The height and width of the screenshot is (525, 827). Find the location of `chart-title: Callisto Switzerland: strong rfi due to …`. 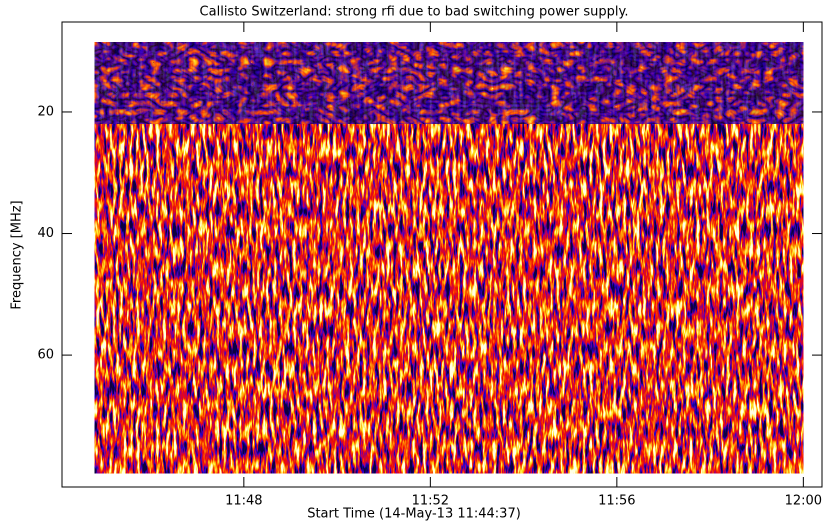

chart-title: Callisto Switzerland: strong rfi due to … is located at coordinates (414, 12).